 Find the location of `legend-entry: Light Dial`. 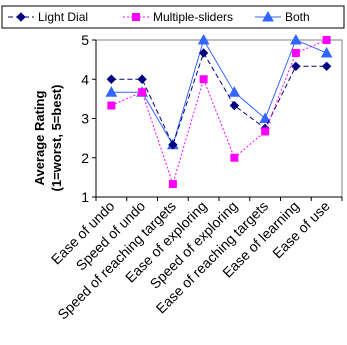

legend-entry: Light Dial is located at coordinates (48, 17).